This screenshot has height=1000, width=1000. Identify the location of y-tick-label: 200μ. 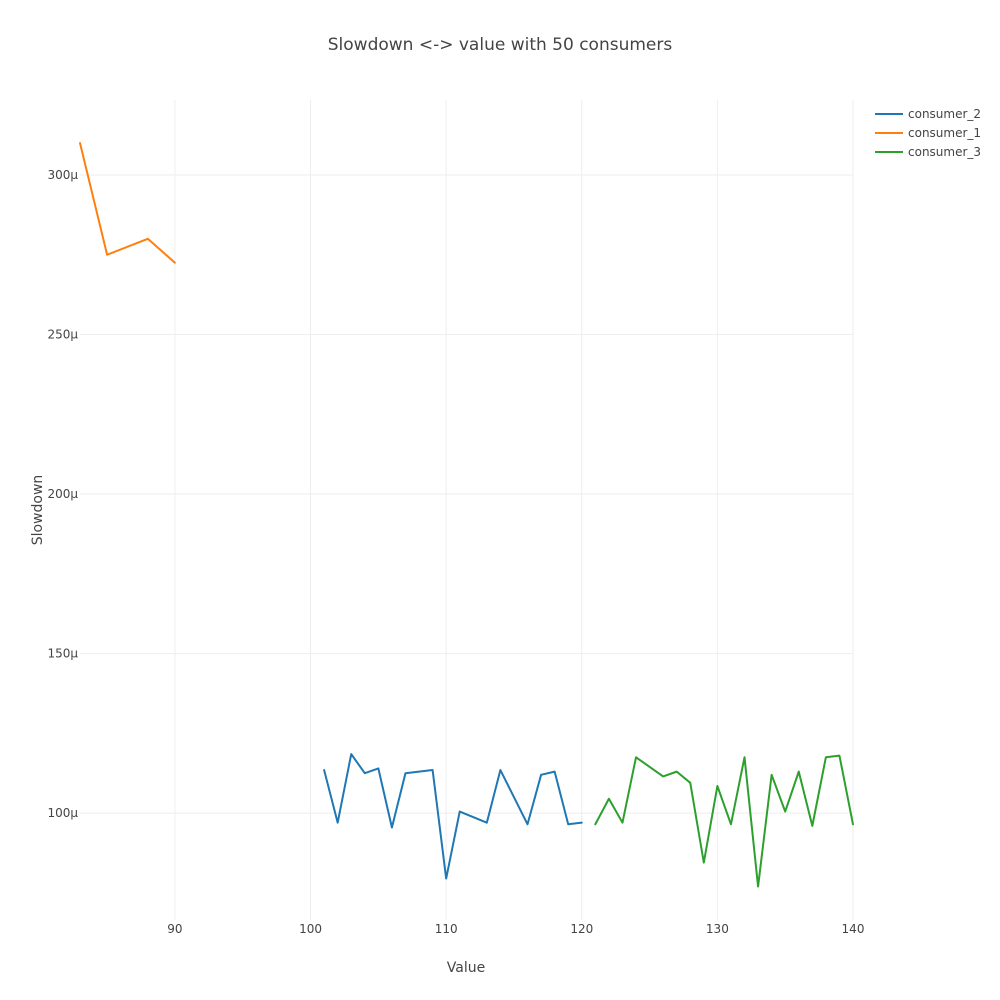
(62, 494).